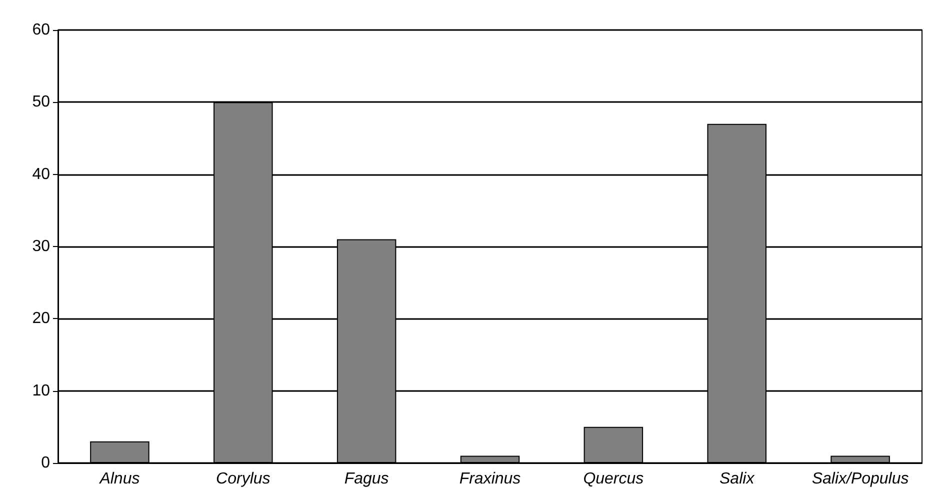 Image resolution: width=934 pixels, height=503 pixels. What do you see at coordinates (41, 319) in the screenshot?
I see `y-tick-label: 20` at bounding box center [41, 319].